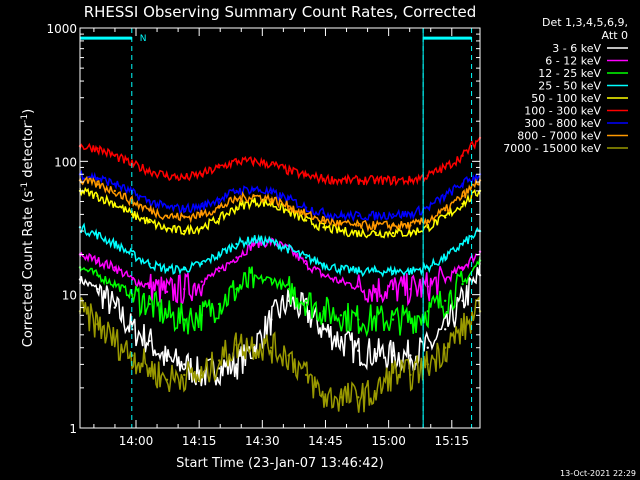  I want to click on x-tick-label-5: 15:15, so click(451, 441).